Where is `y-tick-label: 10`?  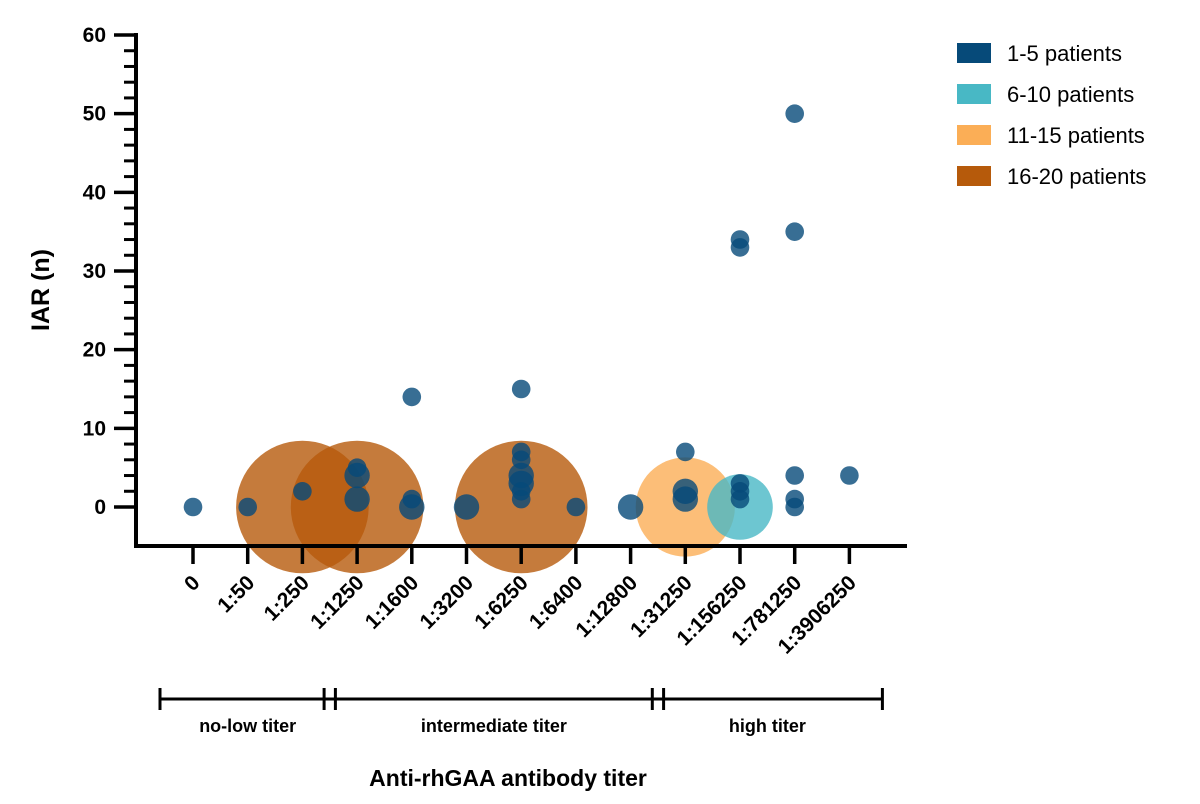
y-tick-label: 10 is located at coordinates (94, 428).